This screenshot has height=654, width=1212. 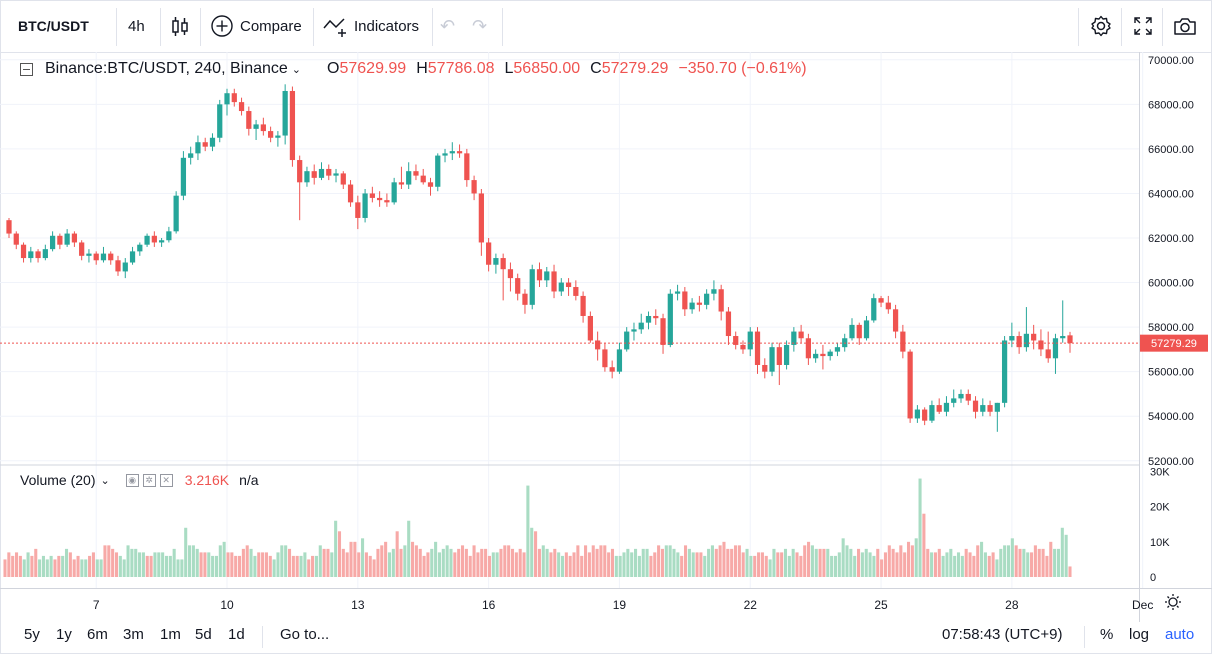 I want to click on snapshot-button, so click(x=1185, y=26).